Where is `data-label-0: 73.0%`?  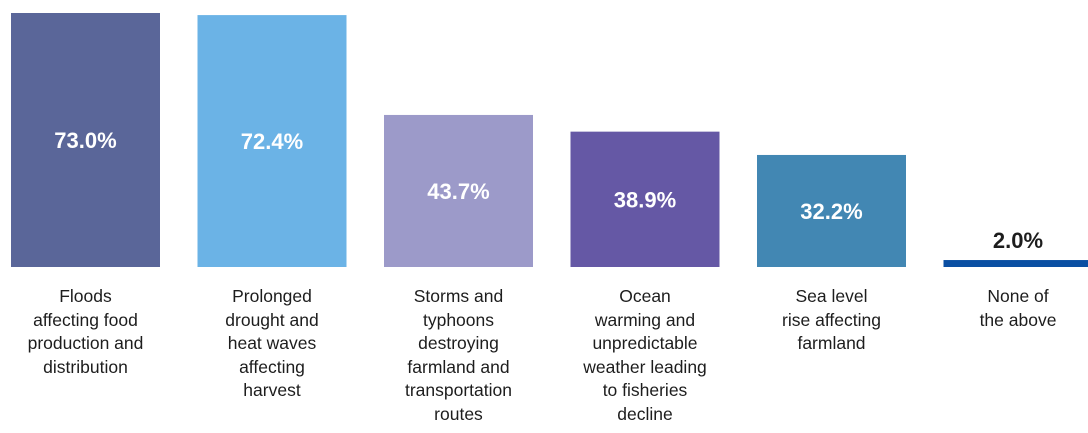 data-label-0: 73.0% is located at coordinates (85, 140).